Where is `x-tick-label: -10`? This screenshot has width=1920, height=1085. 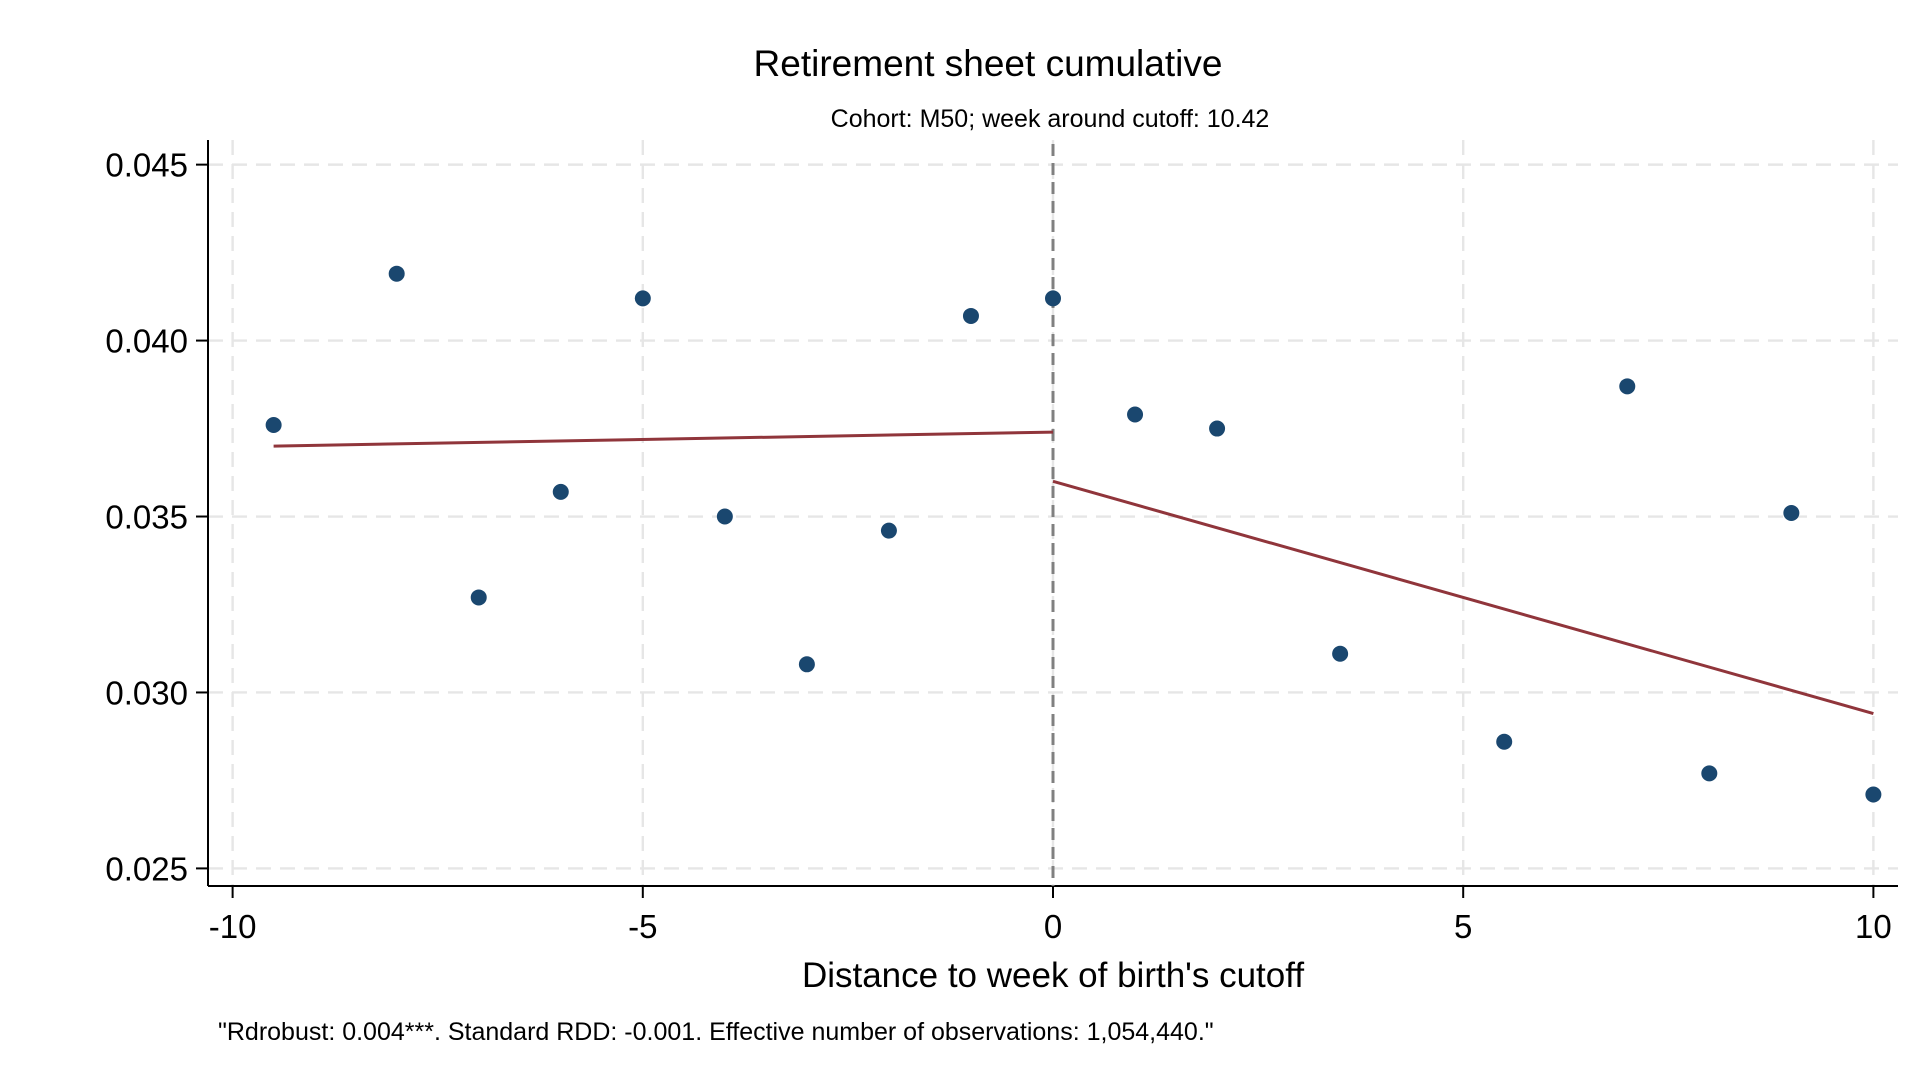
x-tick-label: -10 is located at coordinates (233, 926).